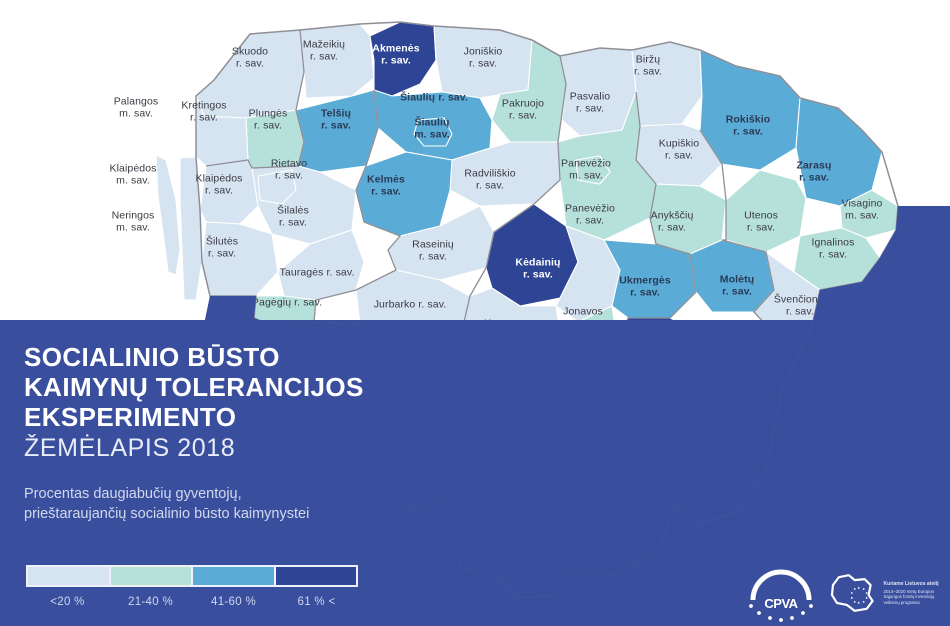  I want to click on legend-label-2: 41-60 %, so click(233, 602).